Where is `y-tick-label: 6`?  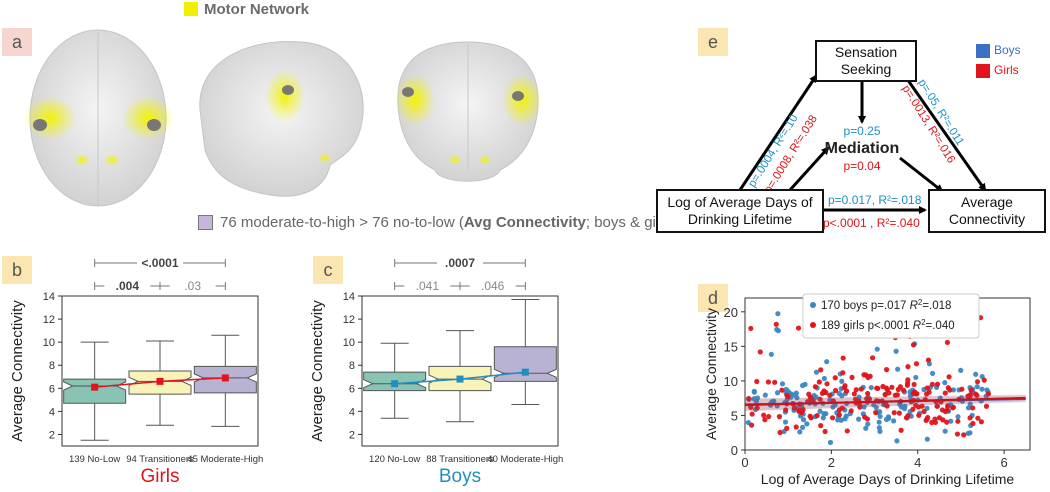
y-tick-label: 6 is located at coordinates (352, 389).